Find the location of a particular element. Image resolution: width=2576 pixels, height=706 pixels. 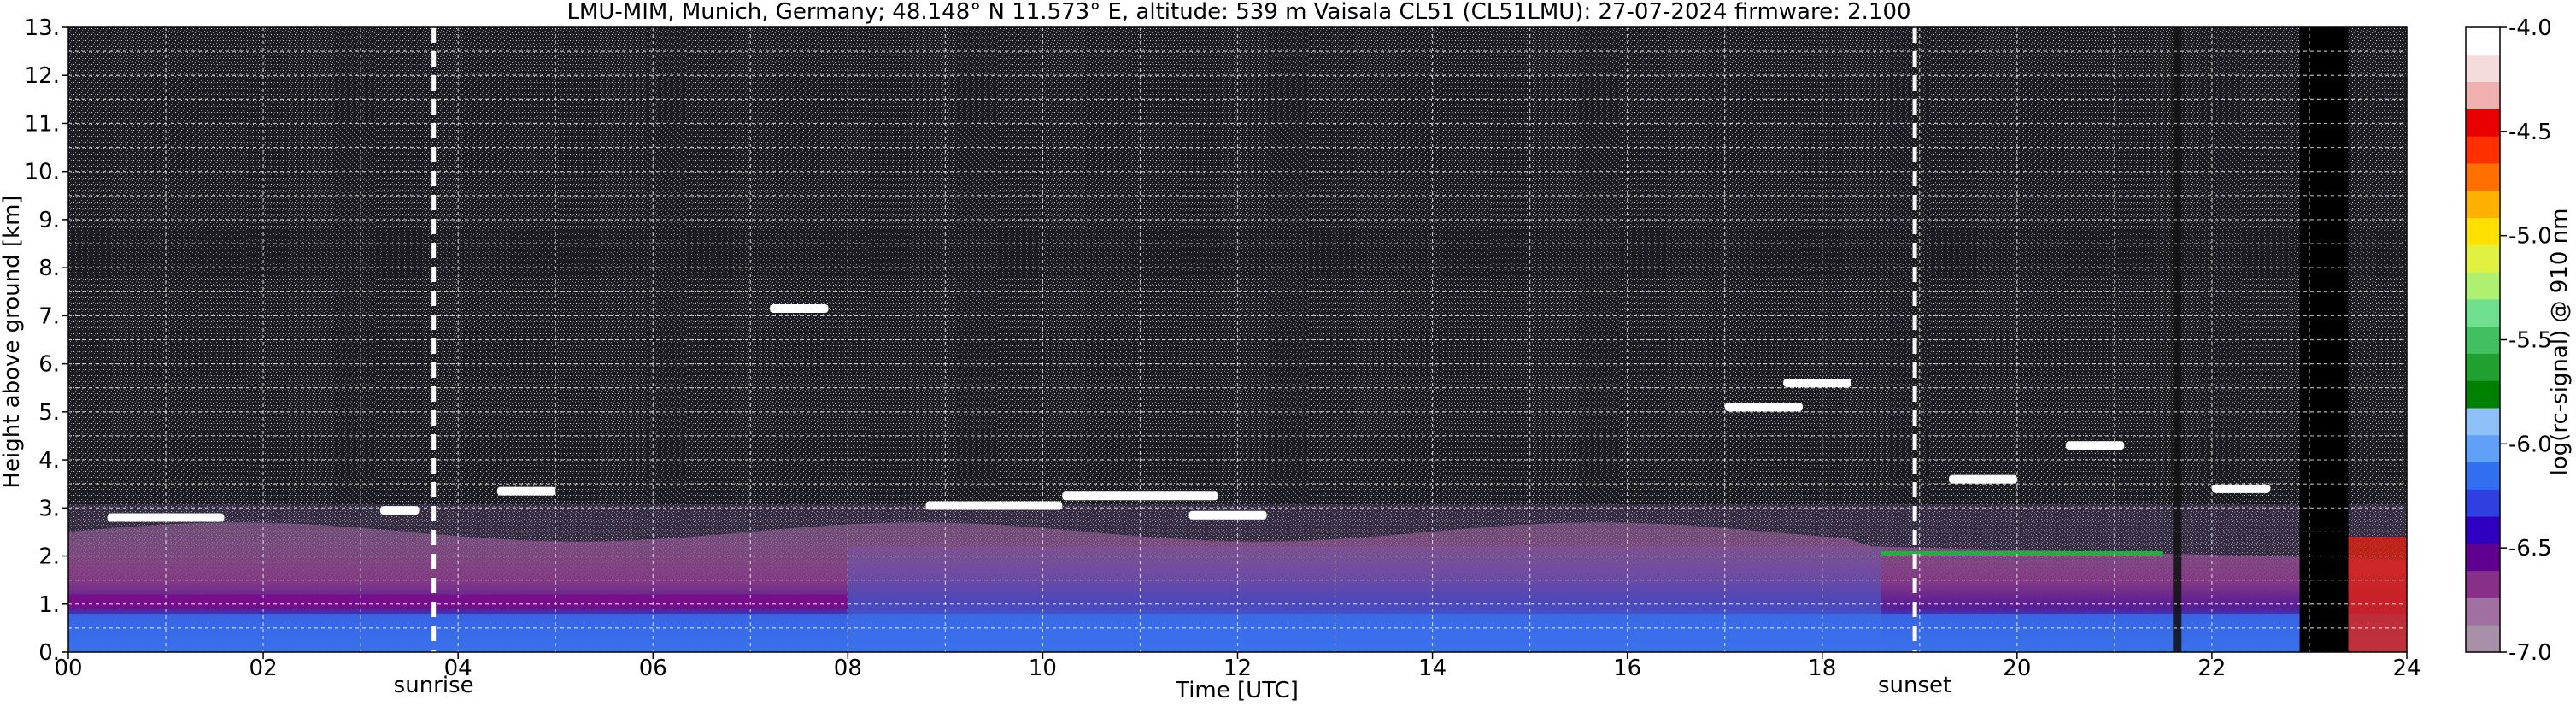

y-tick-label: 10. is located at coordinates (42, 172).